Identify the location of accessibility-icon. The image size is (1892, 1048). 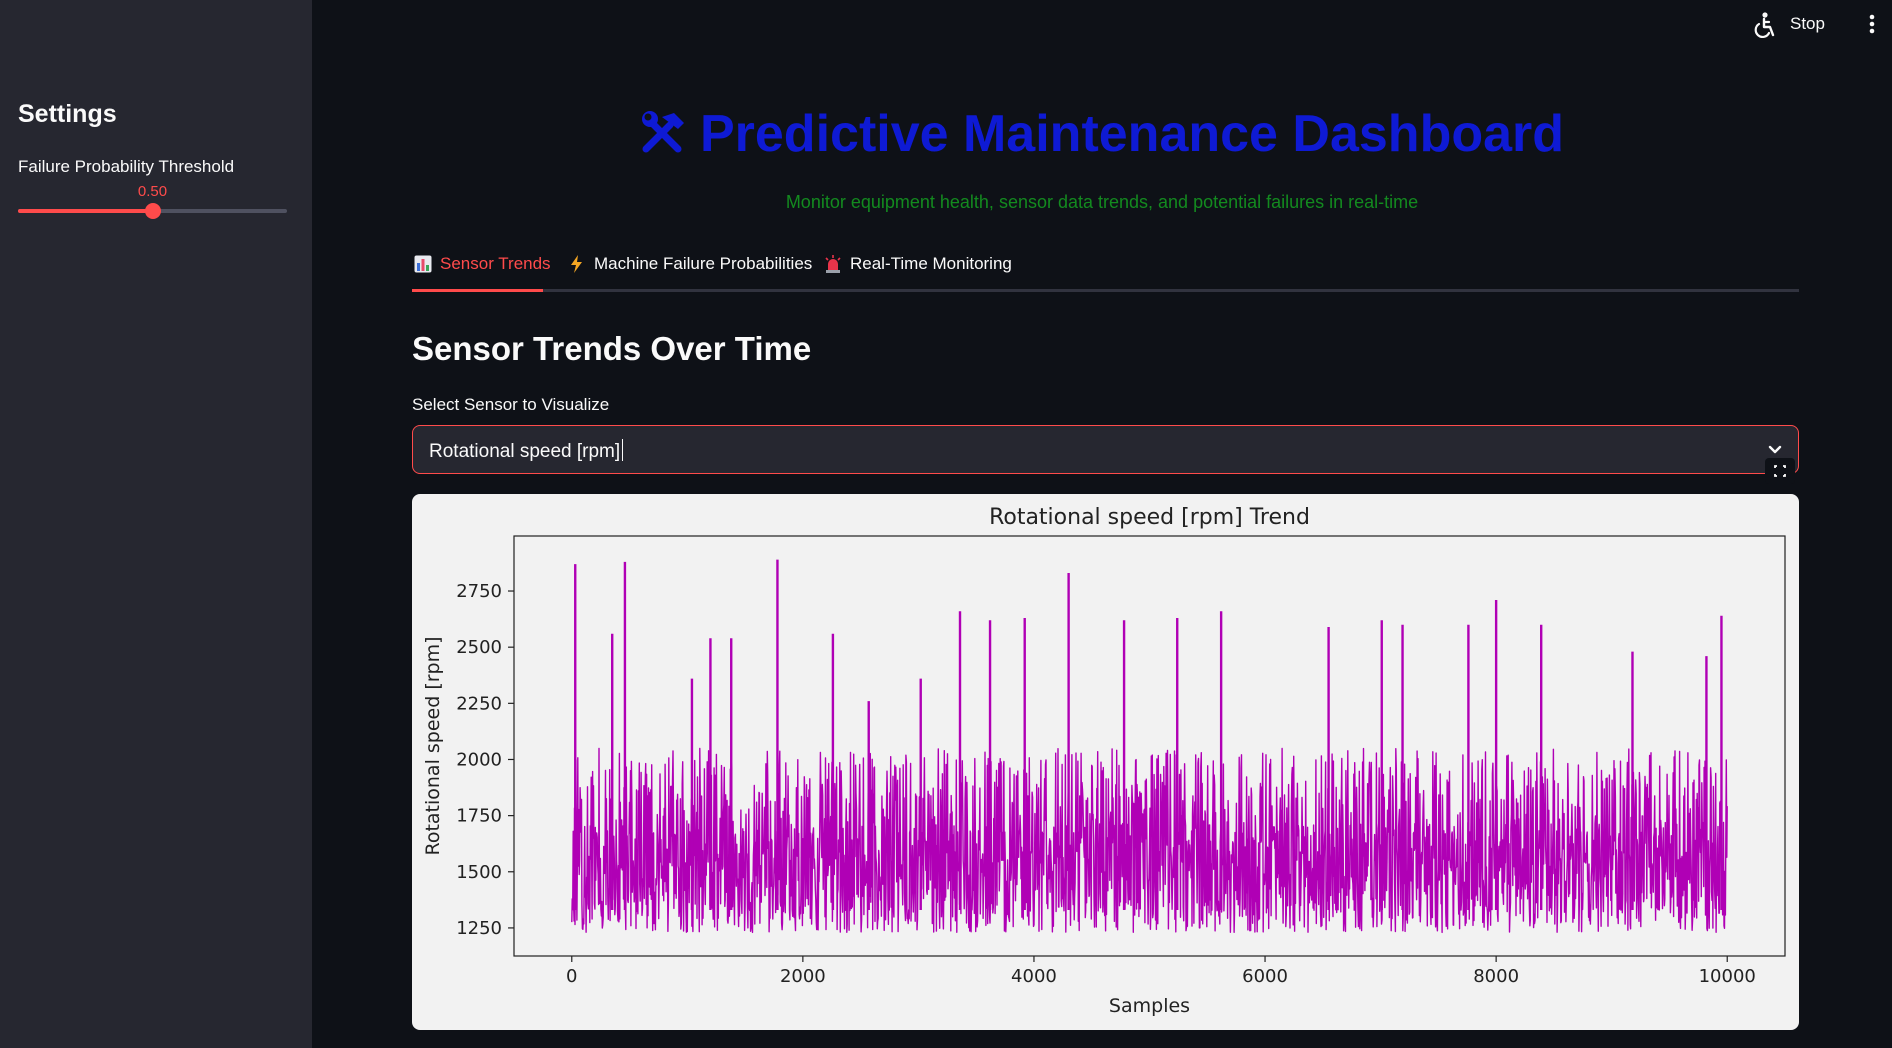
(1763, 25).